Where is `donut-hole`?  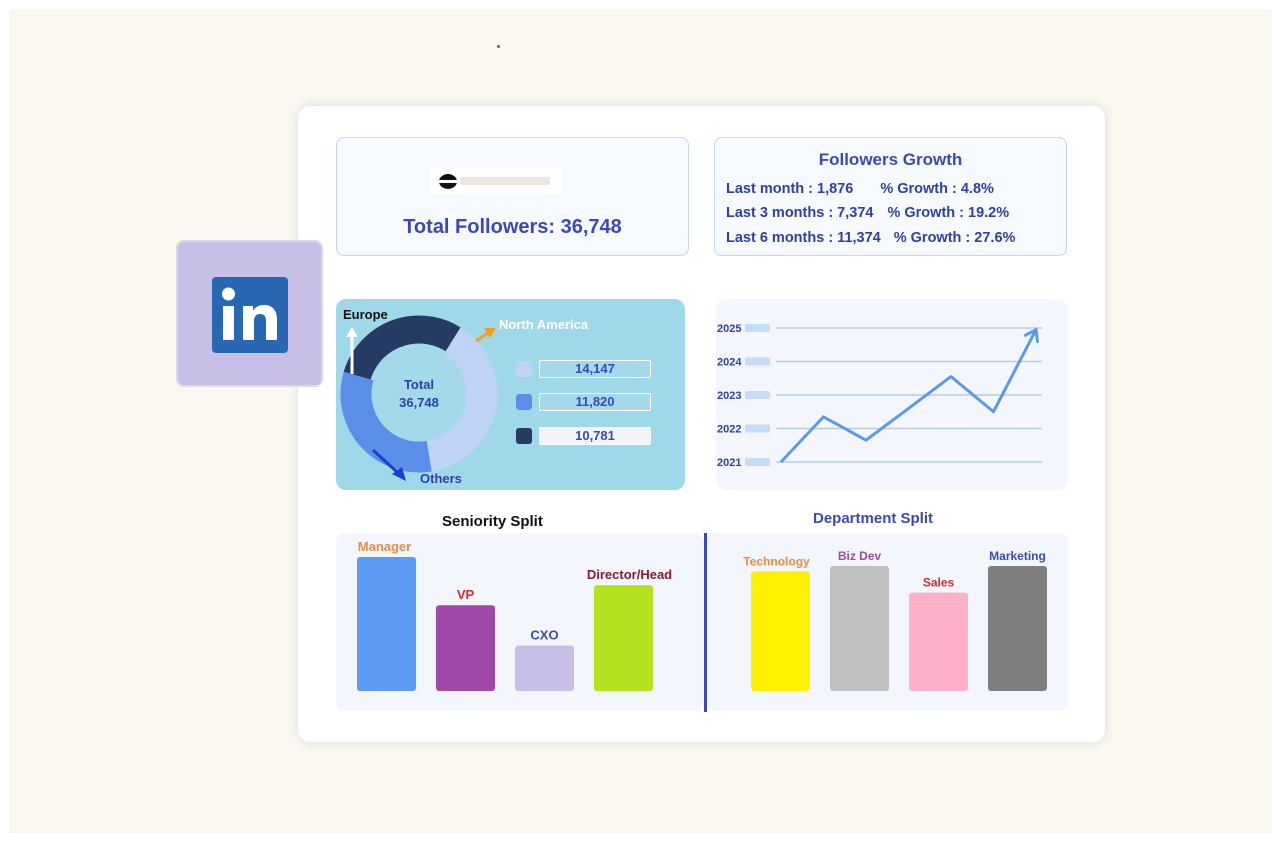
donut-hole is located at coordinates (419, 394).